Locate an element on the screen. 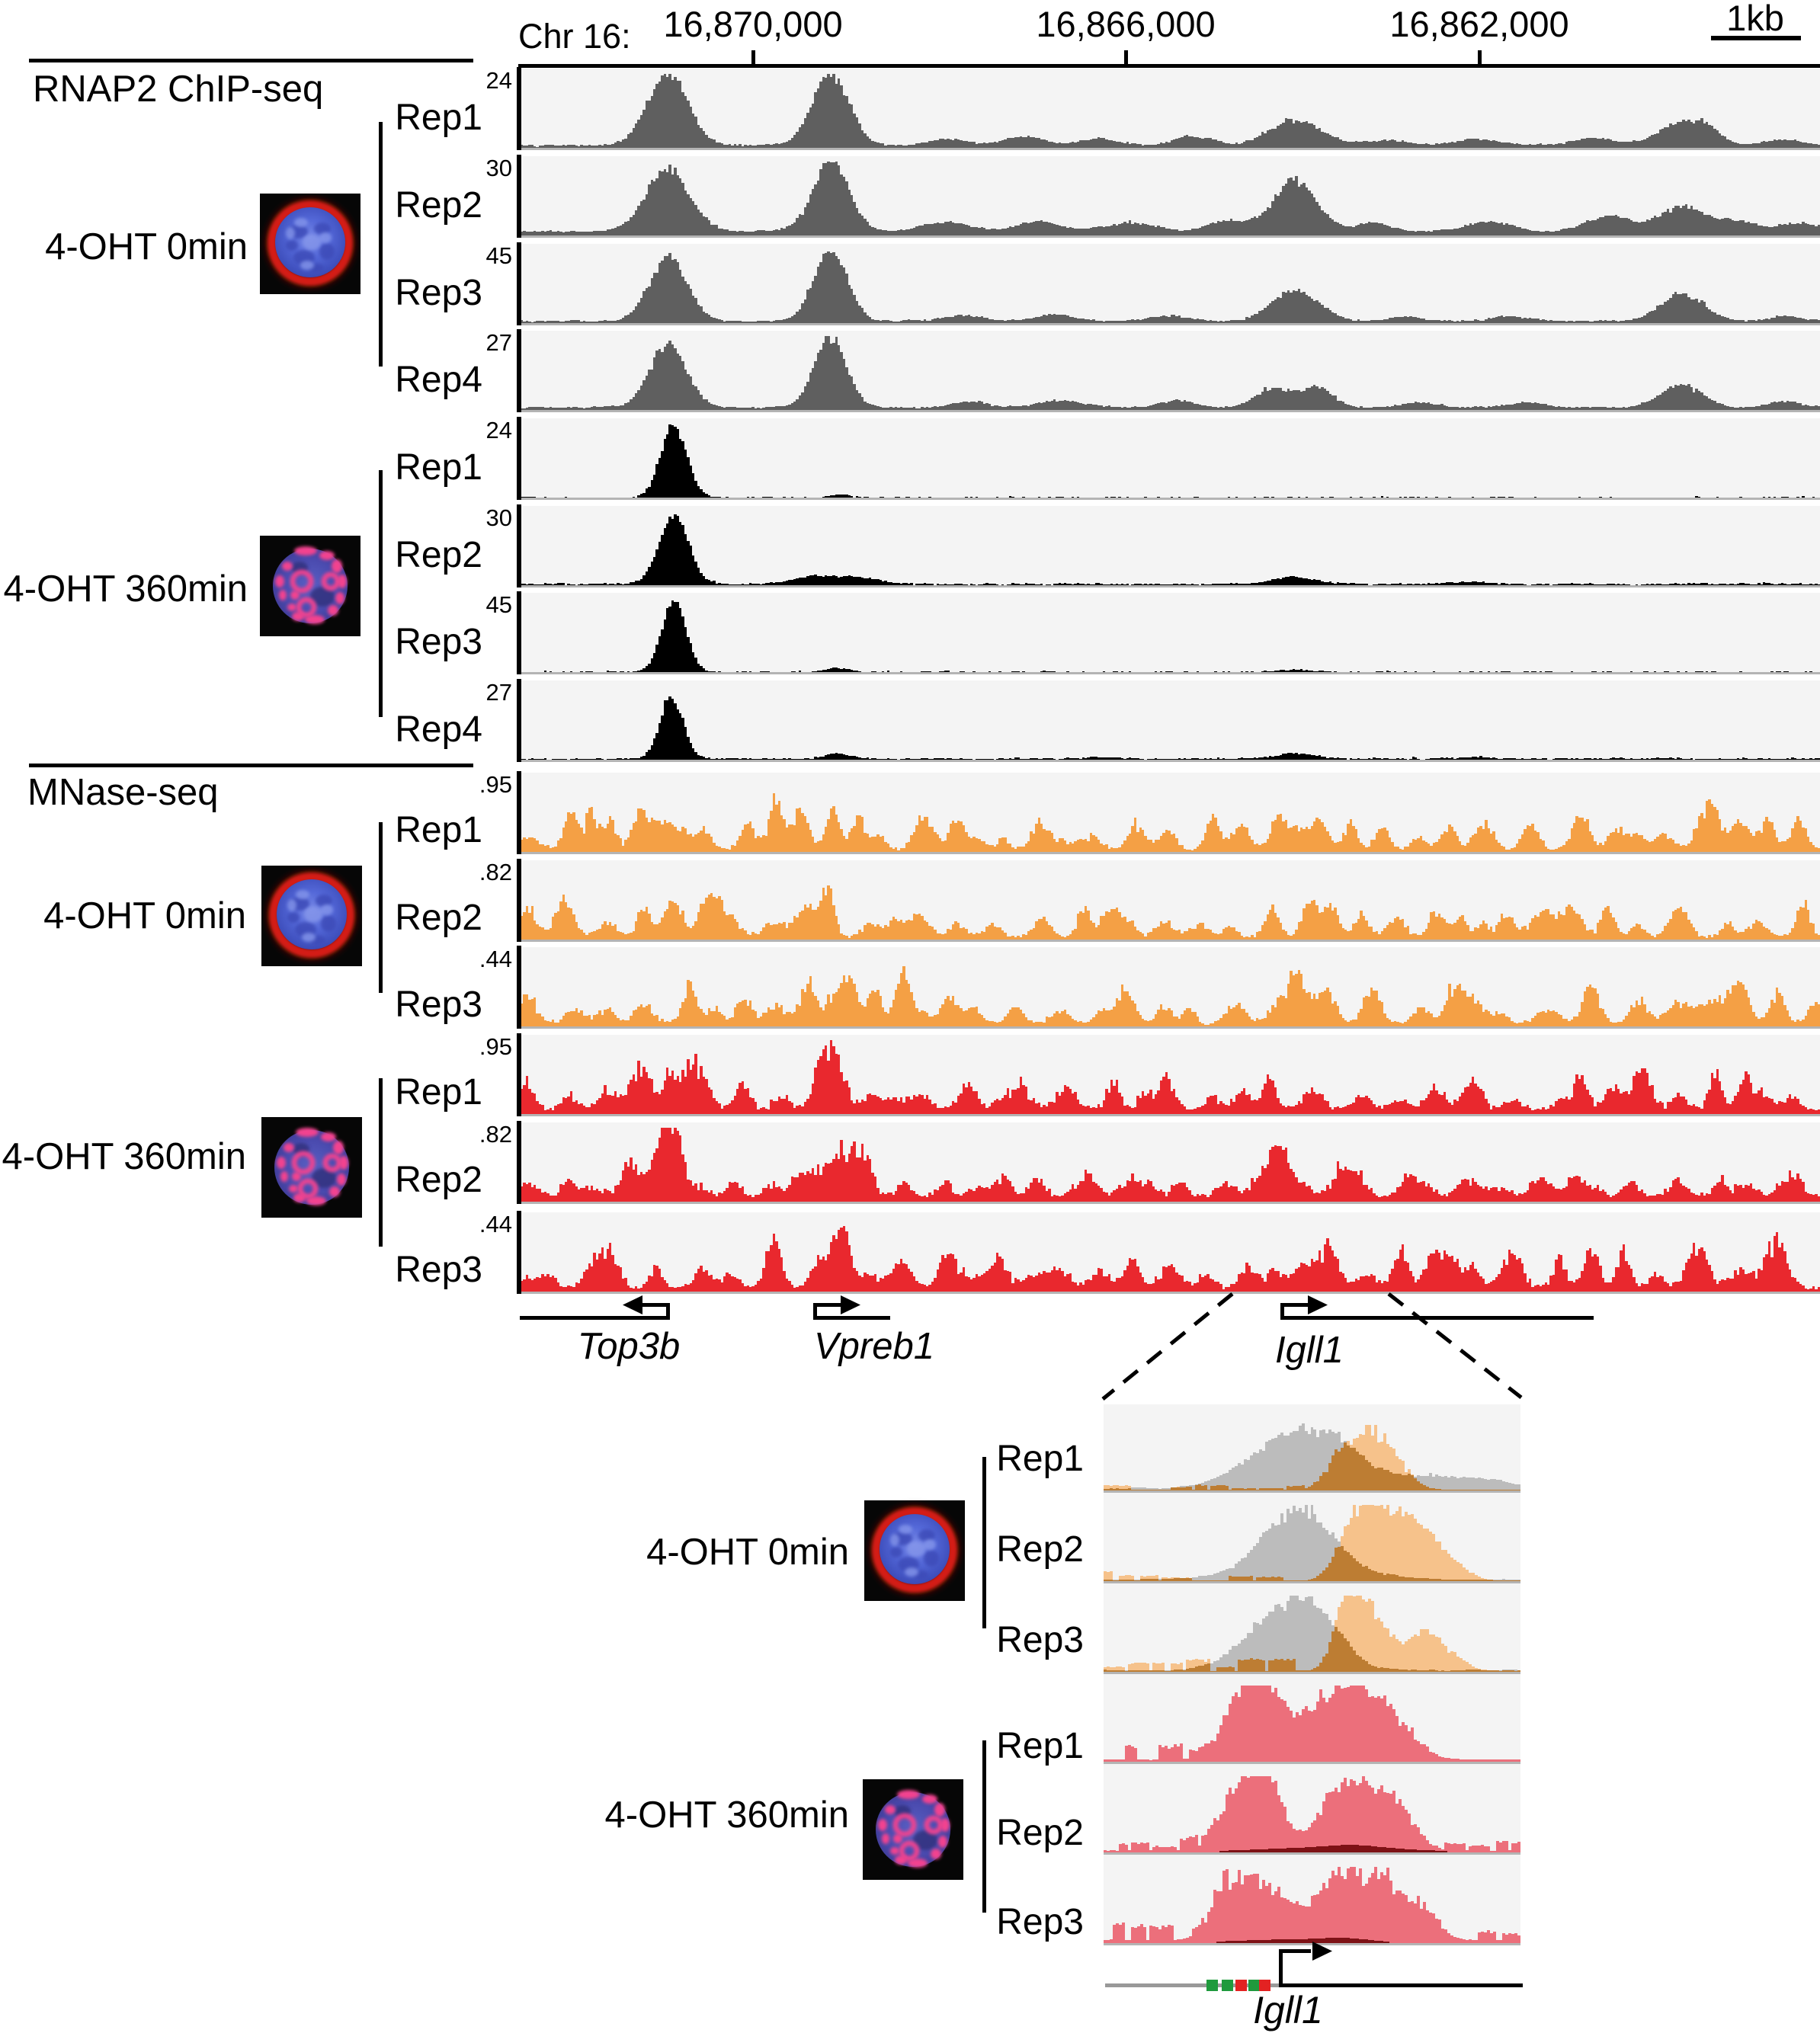 Image resolution: width=1820 pixels, height=2033 pixels. svg-text: 16,866,000 is located at coordinates (1125, 24).